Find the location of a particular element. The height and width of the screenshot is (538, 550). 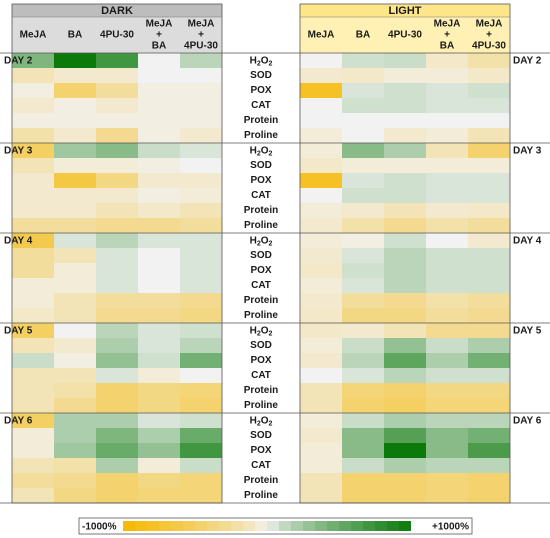

param-label-3-4: Protein is located at coordinates (261, 390).